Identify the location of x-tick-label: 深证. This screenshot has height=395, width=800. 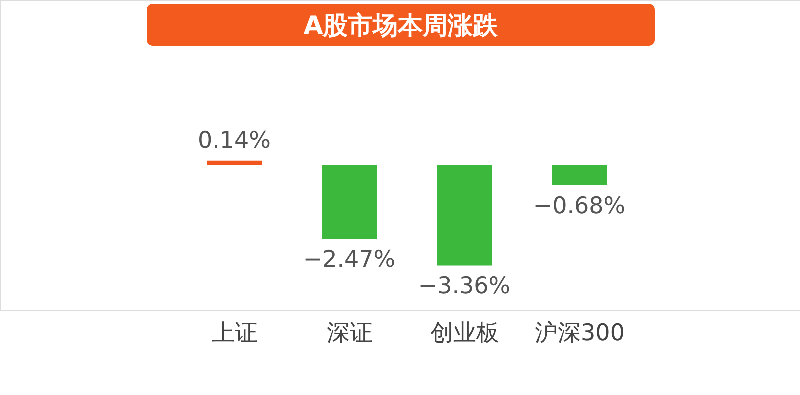
(350, 333).